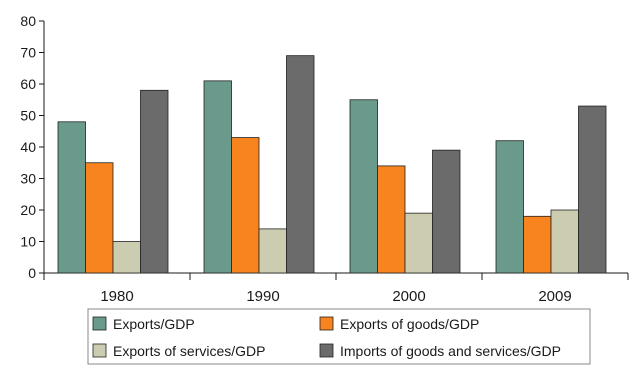 The height and width of the screenshot is (366, 636). I want to click on y-tick-label: 50, so click(28, 116).